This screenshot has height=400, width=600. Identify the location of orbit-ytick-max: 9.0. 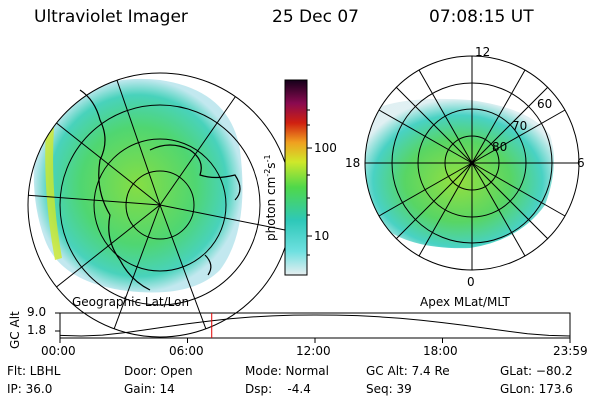
(37, 312).